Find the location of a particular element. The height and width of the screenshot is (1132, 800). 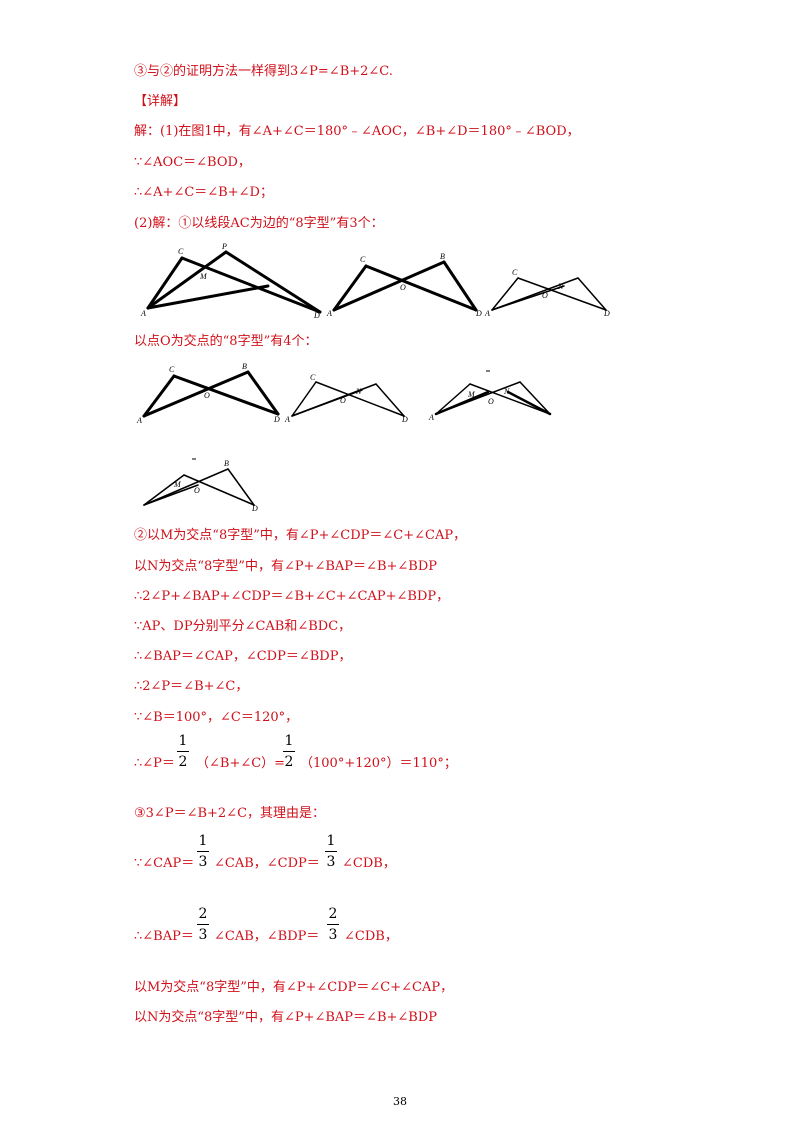

figure-o-shape-4: B M O D is located at coordinates (200, 485).